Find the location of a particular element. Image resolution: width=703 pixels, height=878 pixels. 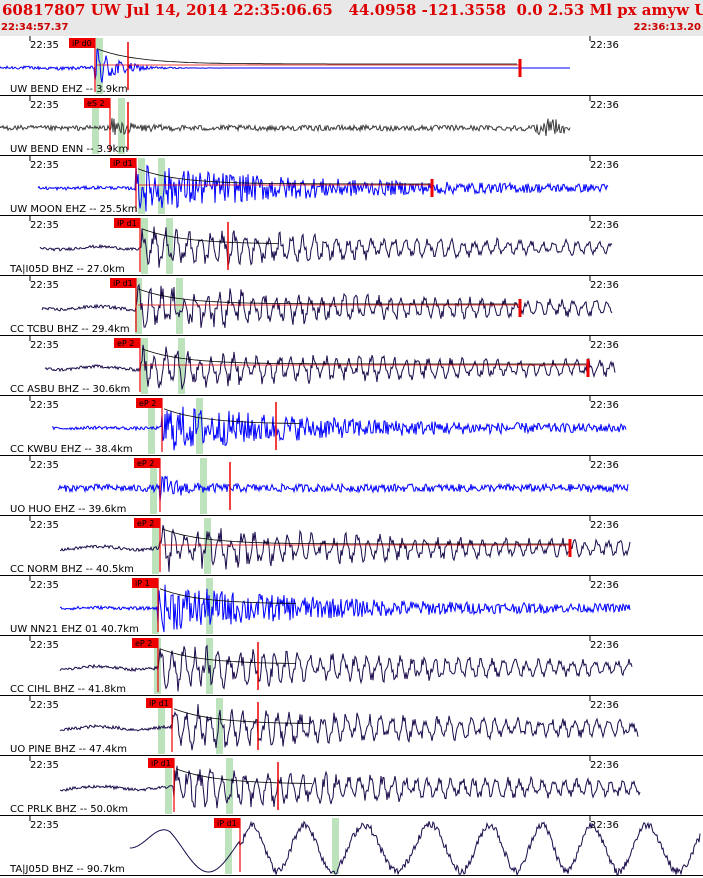

station-label: UO PINE BHZ -- 47.4km is located at coordinates (68, 749).